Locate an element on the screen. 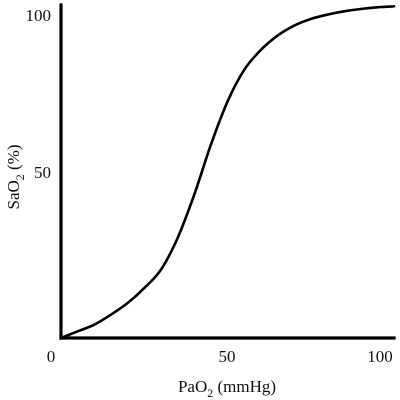 Image resolution: width=400 pixels, height=400 pixels. x-tick-label-0: 0 is located at coordinates (51, 356).